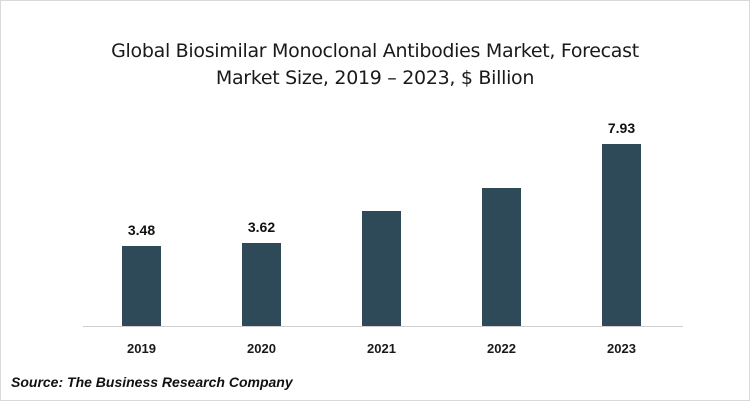  What do you see at coordinates (141, 230) in the screenshot?
I see `data-label-2019: 3.48` at bounding box center [141, 230].